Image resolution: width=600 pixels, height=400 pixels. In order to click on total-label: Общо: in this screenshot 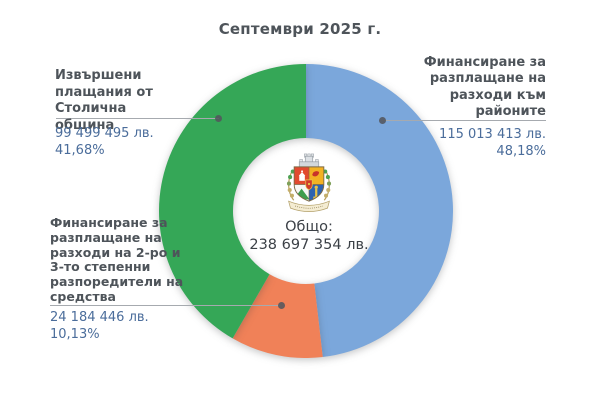, I will do `click(309, 227)`.